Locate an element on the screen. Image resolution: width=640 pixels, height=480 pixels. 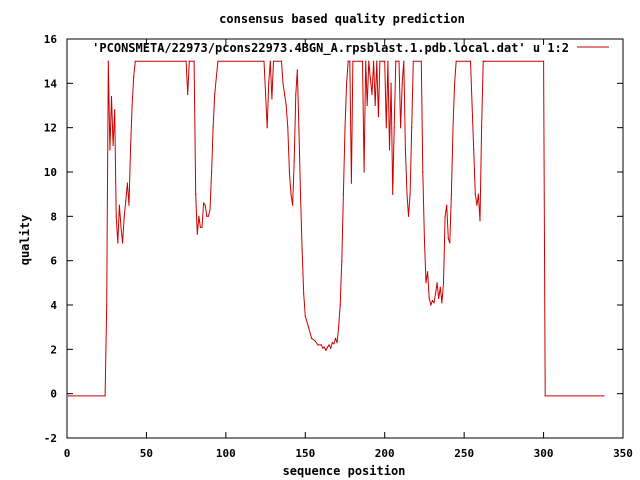
x-tick-label: 300 is located at coordinates (544, 453).